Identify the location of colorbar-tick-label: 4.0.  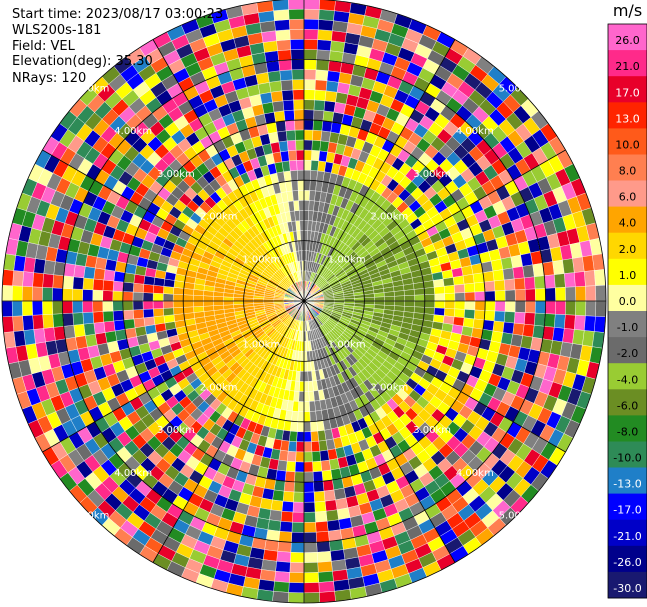
(628, 223).